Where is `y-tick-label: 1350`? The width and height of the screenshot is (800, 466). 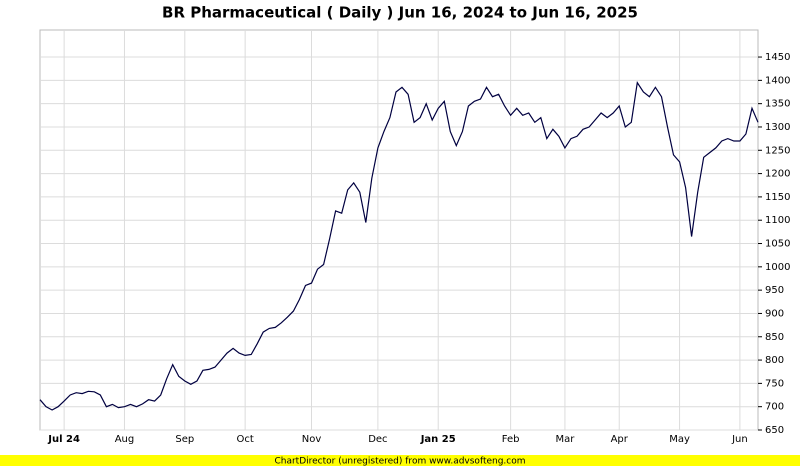 y-tick-label: 1350 is located at coordinates (777, 104).